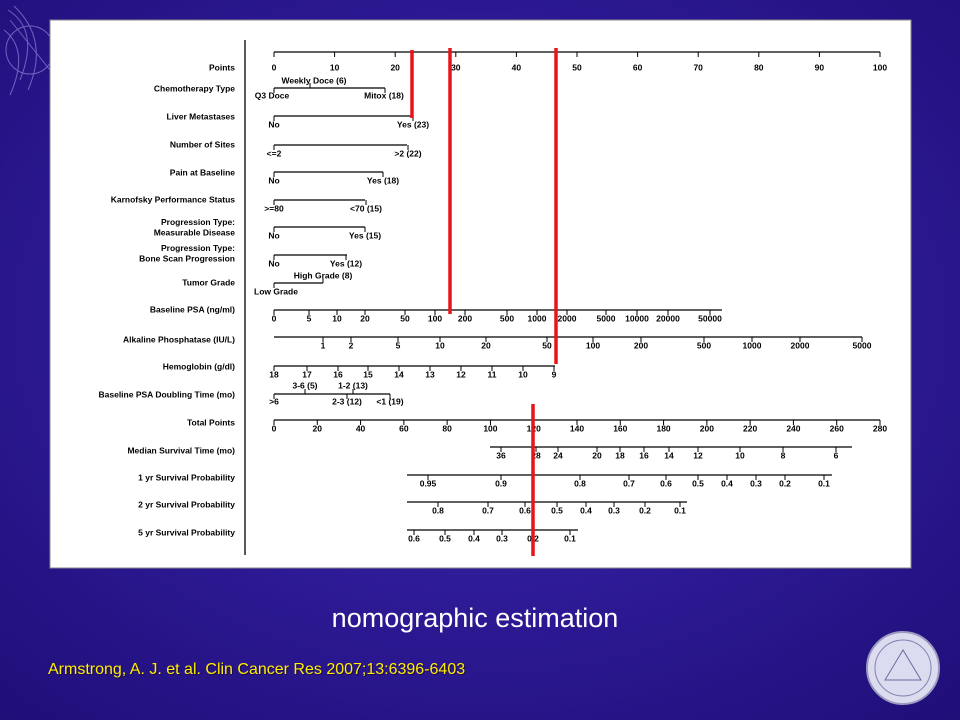 The image size is (960, 725). I want to click on tick-label: 16, so click(338, 374).